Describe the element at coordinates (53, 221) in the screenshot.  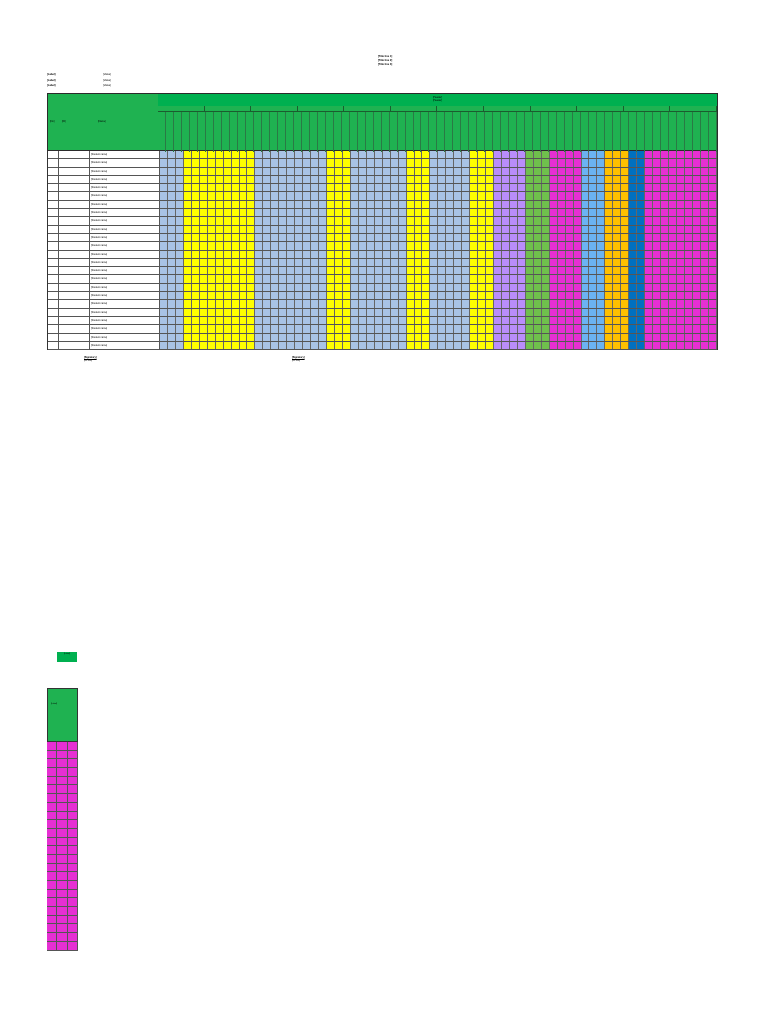
I see `row-number` at that location.